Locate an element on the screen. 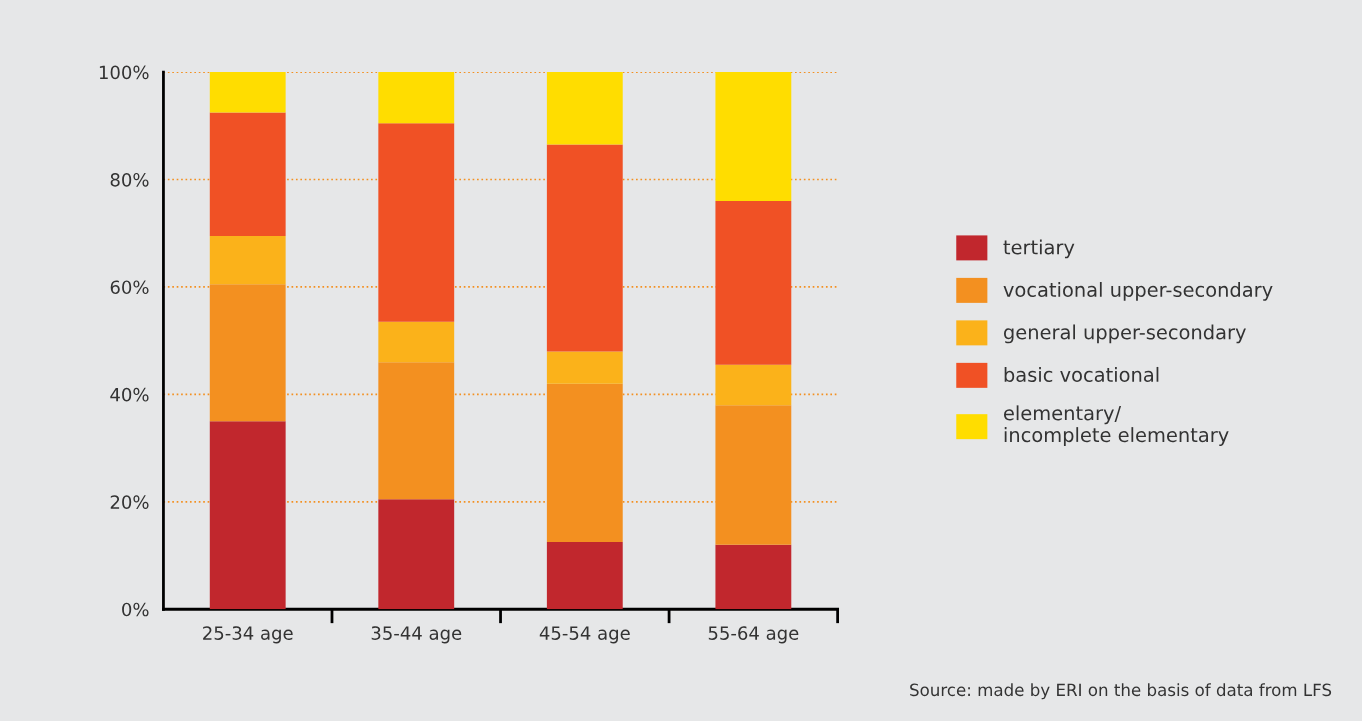  x-tick-label: 55-64 age is located at coordinates (753, 635).